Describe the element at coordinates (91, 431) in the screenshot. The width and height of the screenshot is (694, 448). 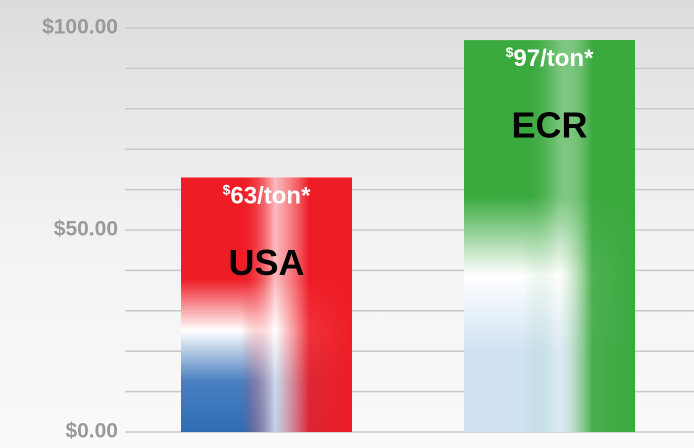
I see `y-tick-label: $0.00` at that location.